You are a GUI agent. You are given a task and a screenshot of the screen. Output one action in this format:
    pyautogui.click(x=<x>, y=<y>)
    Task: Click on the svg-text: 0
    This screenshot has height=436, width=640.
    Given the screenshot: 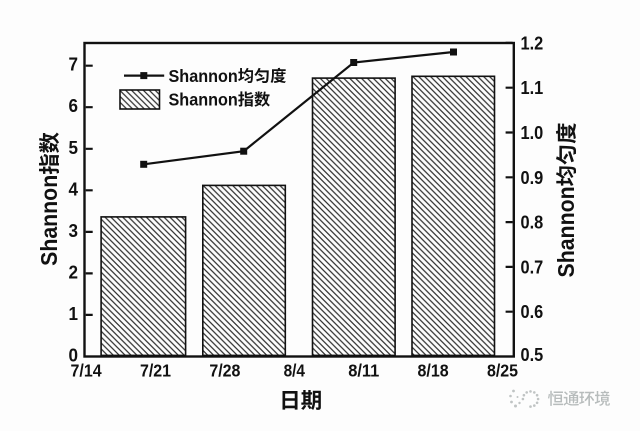 What is the action you would take?
    pyautogui.click(x=74, y=356)
    